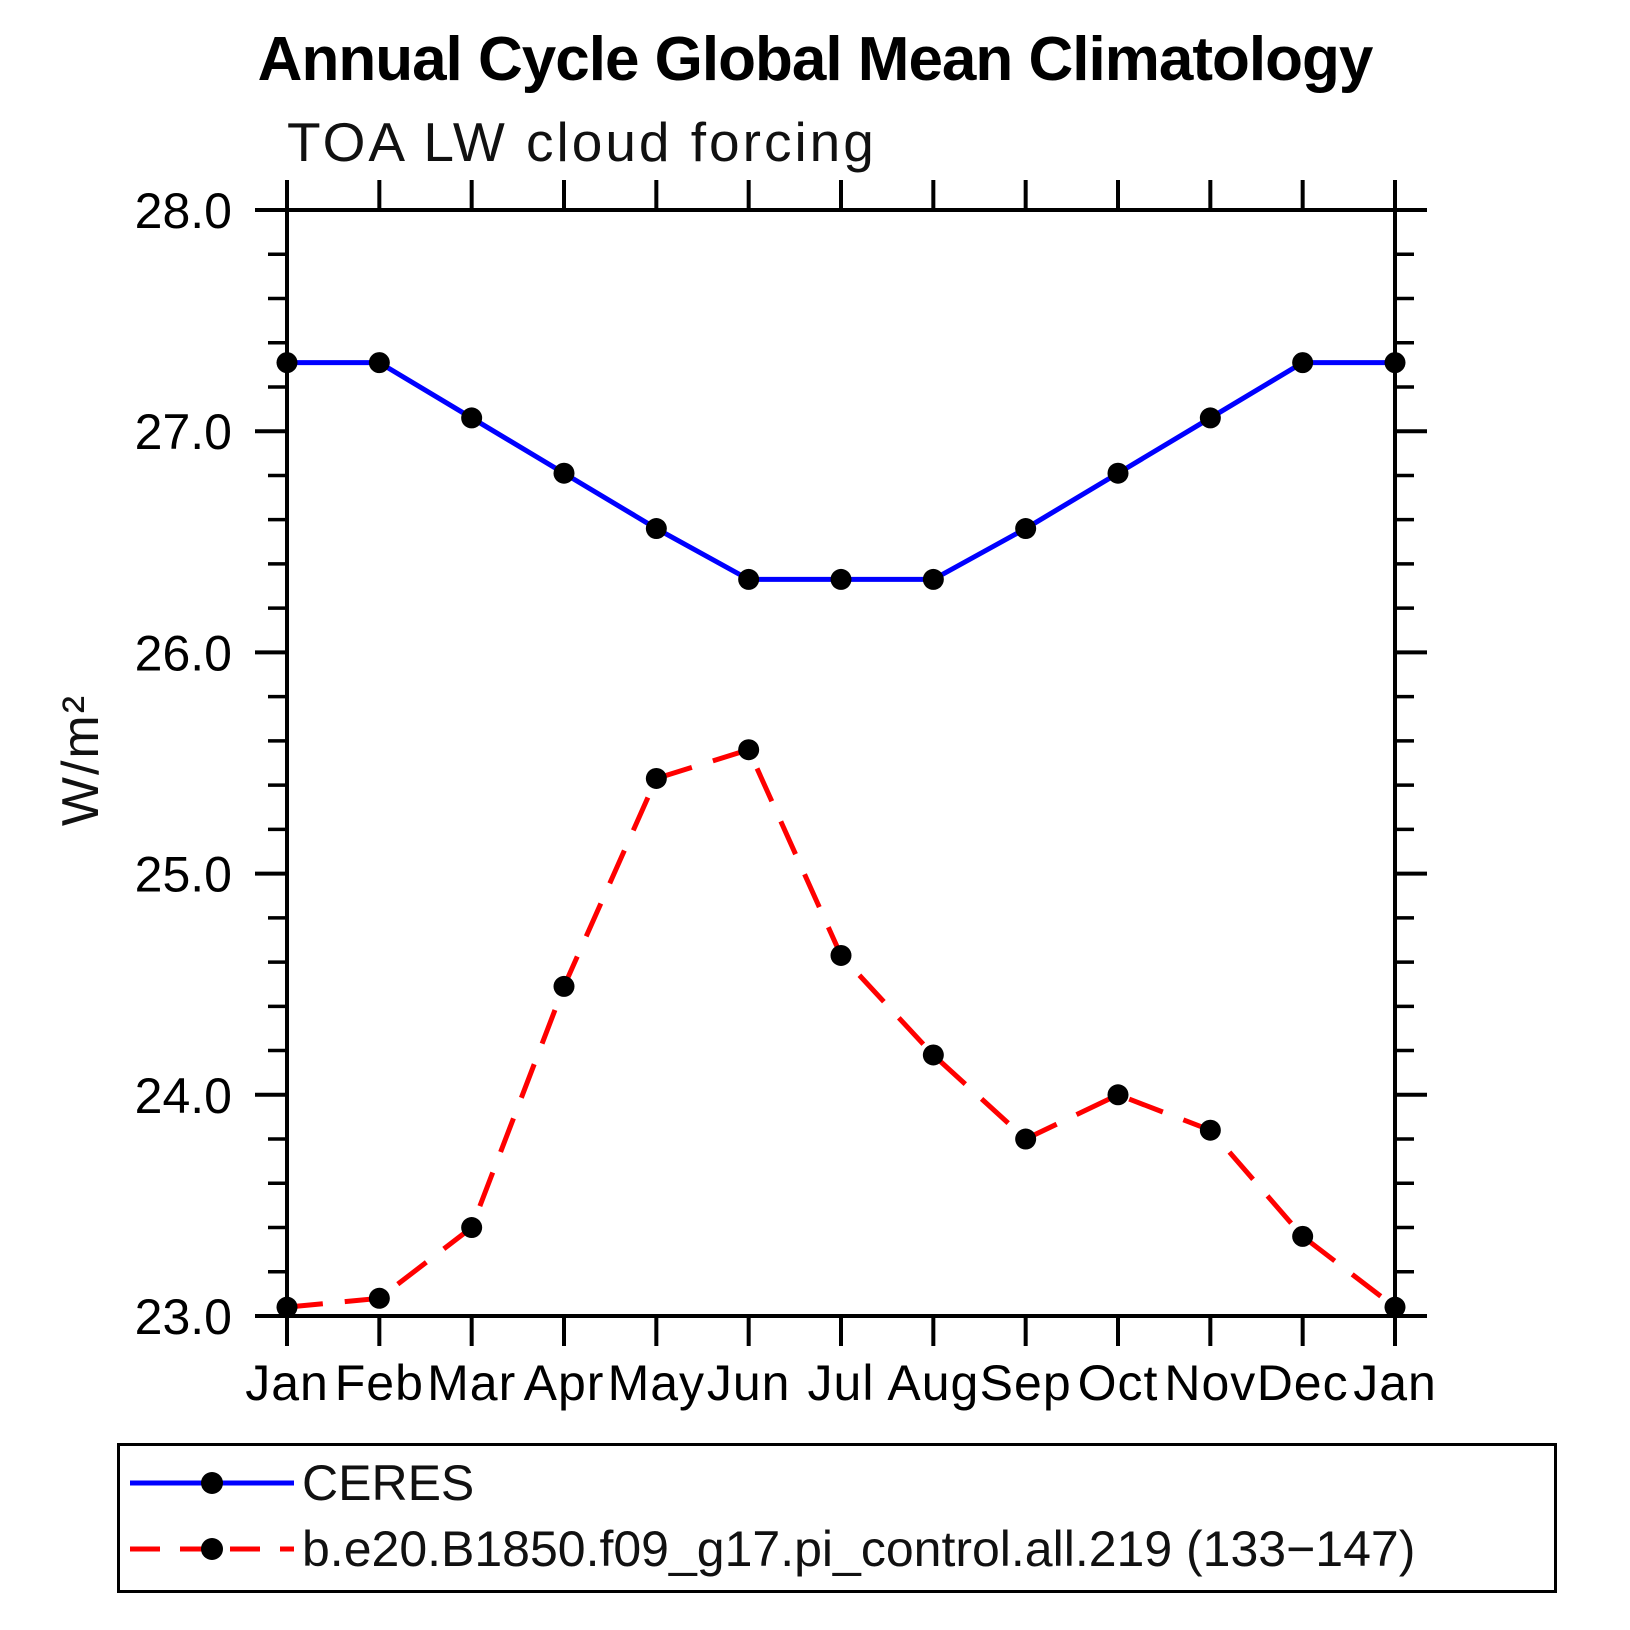 The height and width of the screenshot is (1630, 1630). What do you see at coordinates (183, 1317) in the screenshot?
I see `y-tick-label: 23.0` at bounding box center [183, 1317].